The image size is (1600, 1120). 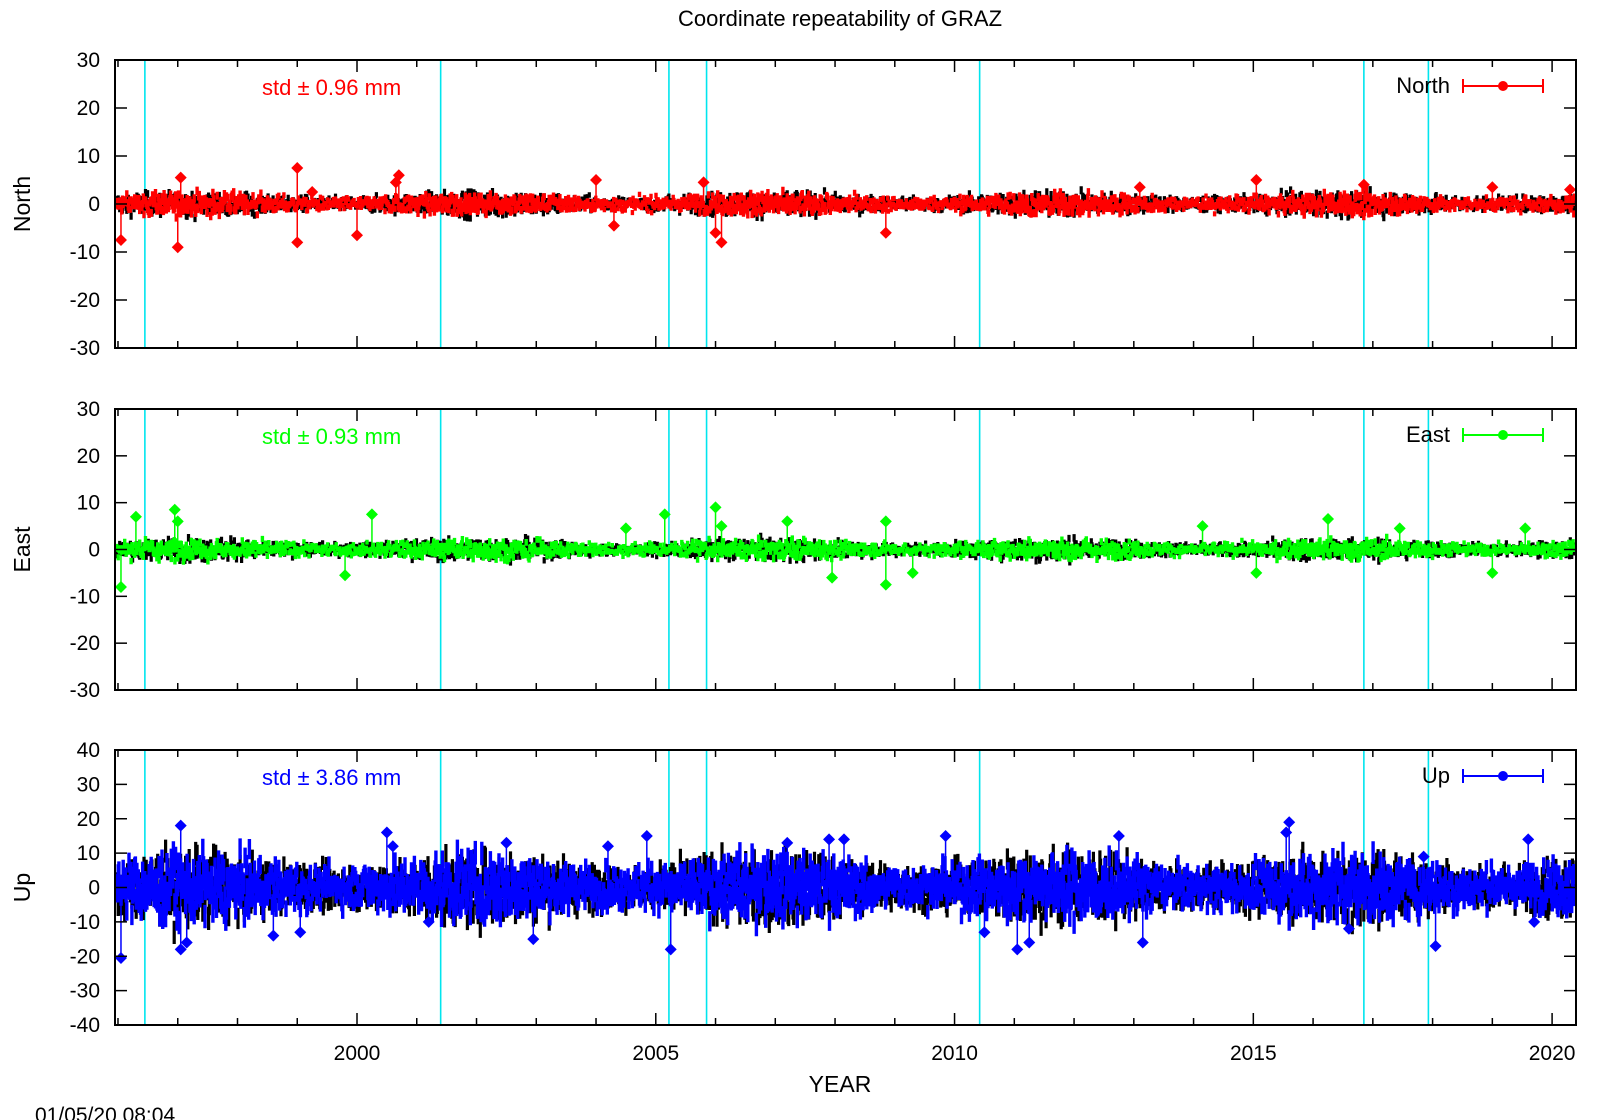 What do you see at coordinates (105, 1112) in the screenshot?
I see `timestamp: 01/05/20 08:04` at bounding box center [105, 1112].